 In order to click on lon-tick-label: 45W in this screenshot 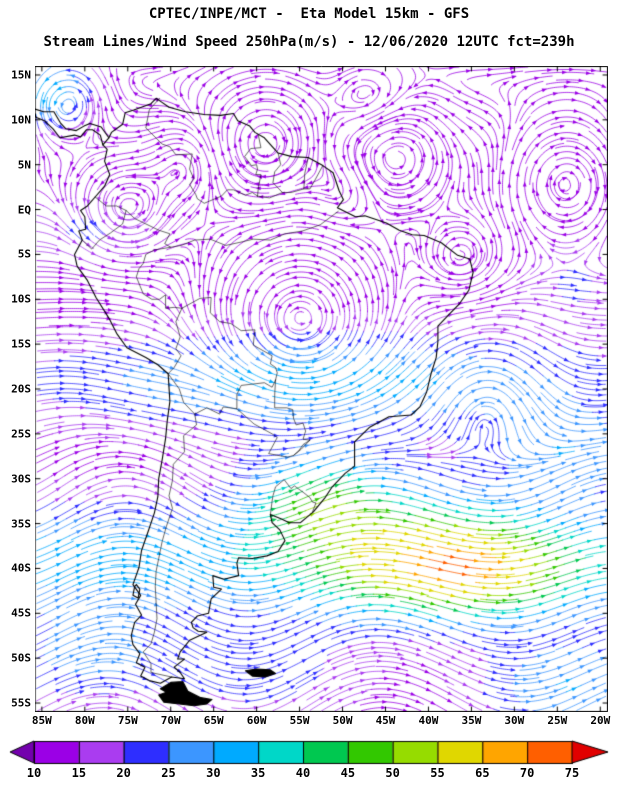, I will do `click(385, 720)`.